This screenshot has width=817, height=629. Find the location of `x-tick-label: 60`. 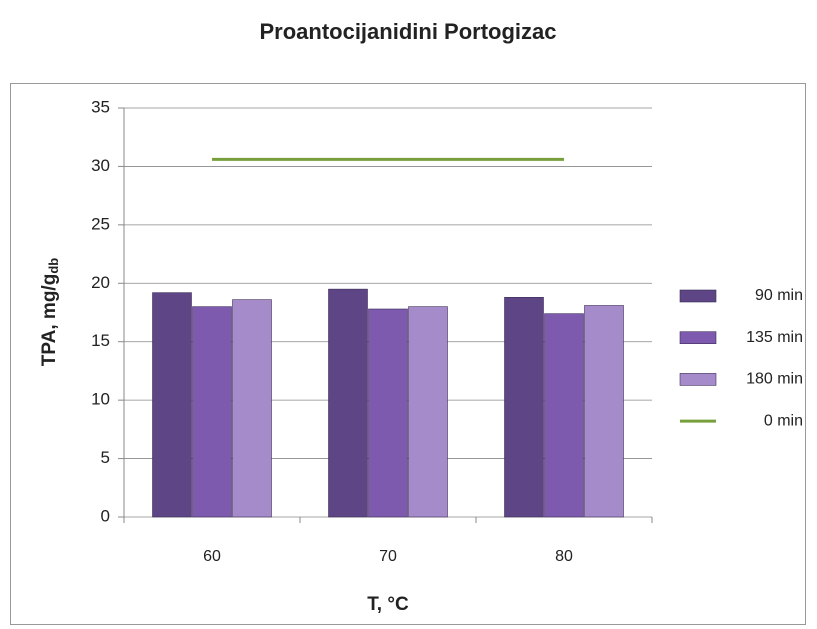

x-tick-label: 60 is located at coordinates (212, 556).